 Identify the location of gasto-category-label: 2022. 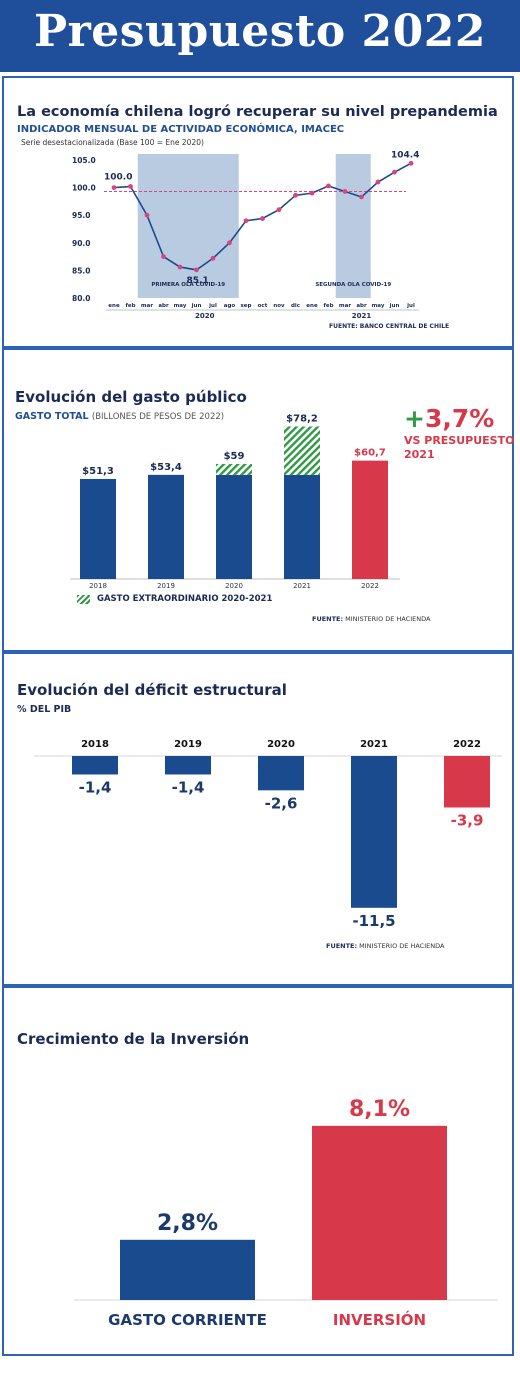
(370, 586).